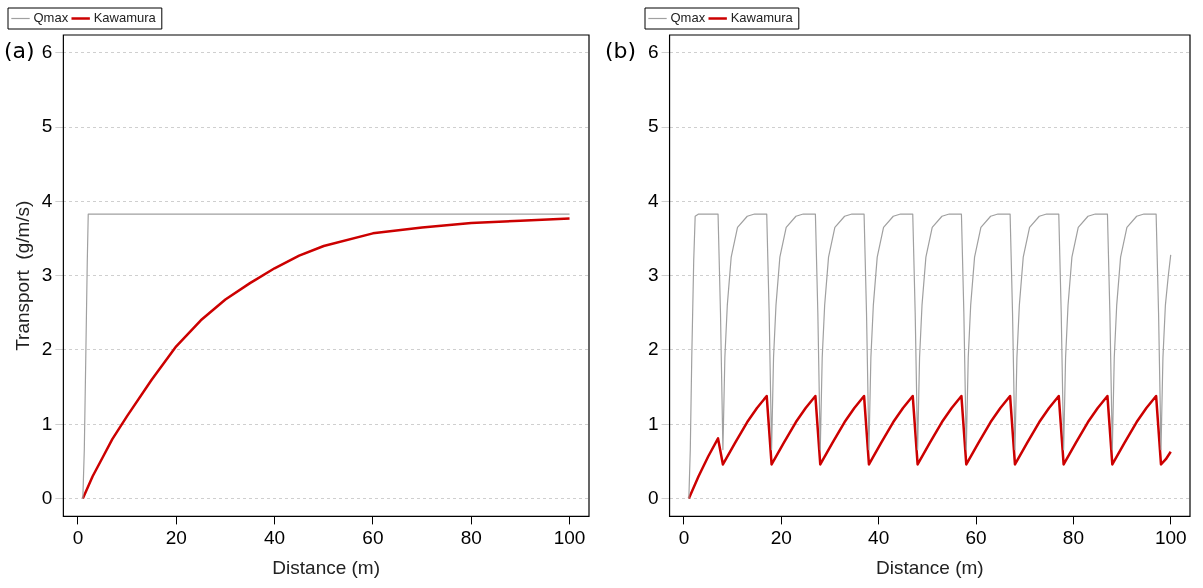 The image size is (1203, 588). I want to click on y-axis-title: Transport (g/m/s), so click(22, 275).